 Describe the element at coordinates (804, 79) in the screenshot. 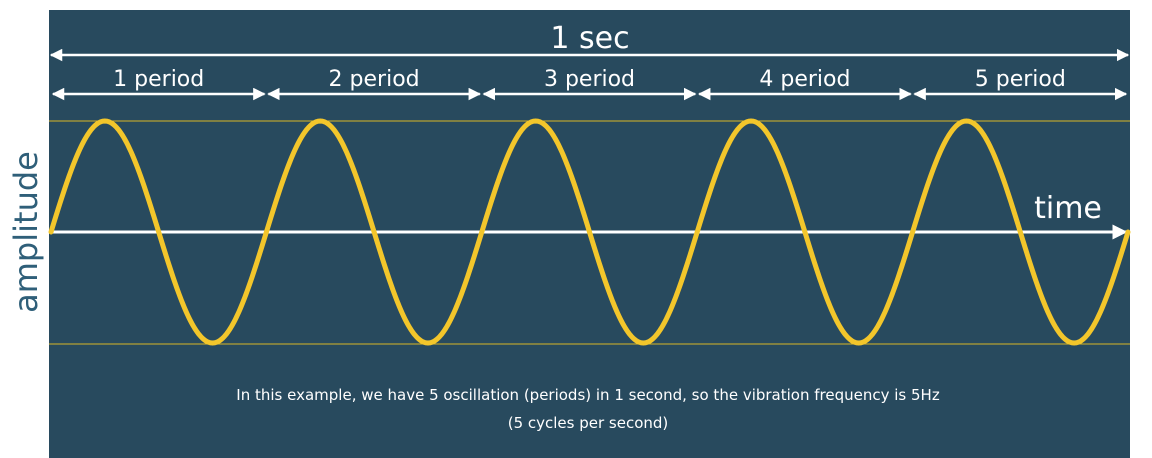

I see `period-label: 4 period` at that location.